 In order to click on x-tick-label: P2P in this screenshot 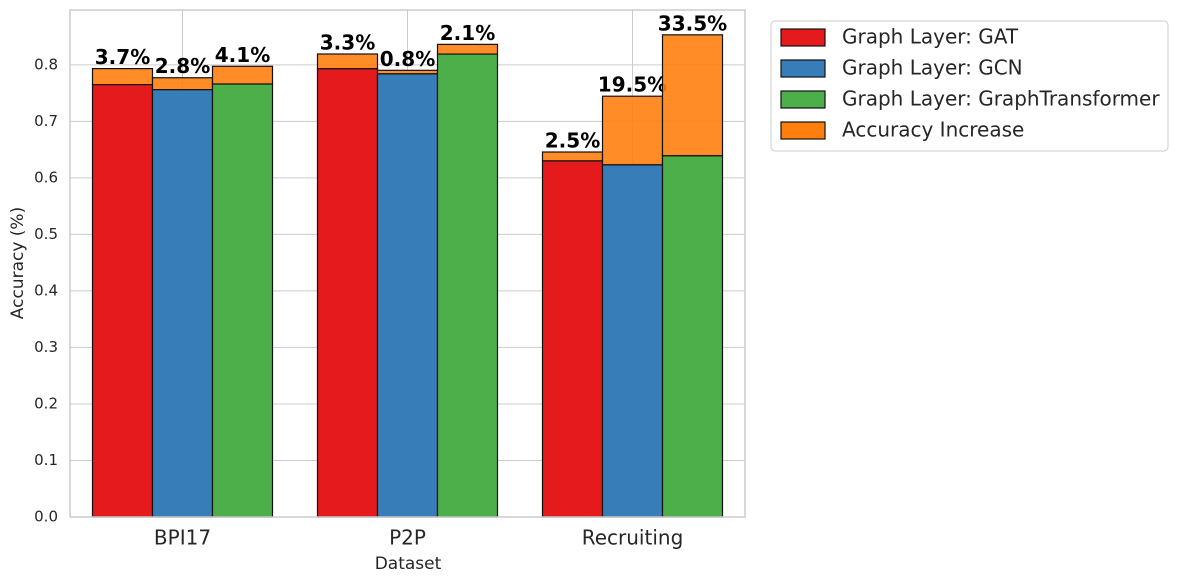, I will do `click(407, 538)`.